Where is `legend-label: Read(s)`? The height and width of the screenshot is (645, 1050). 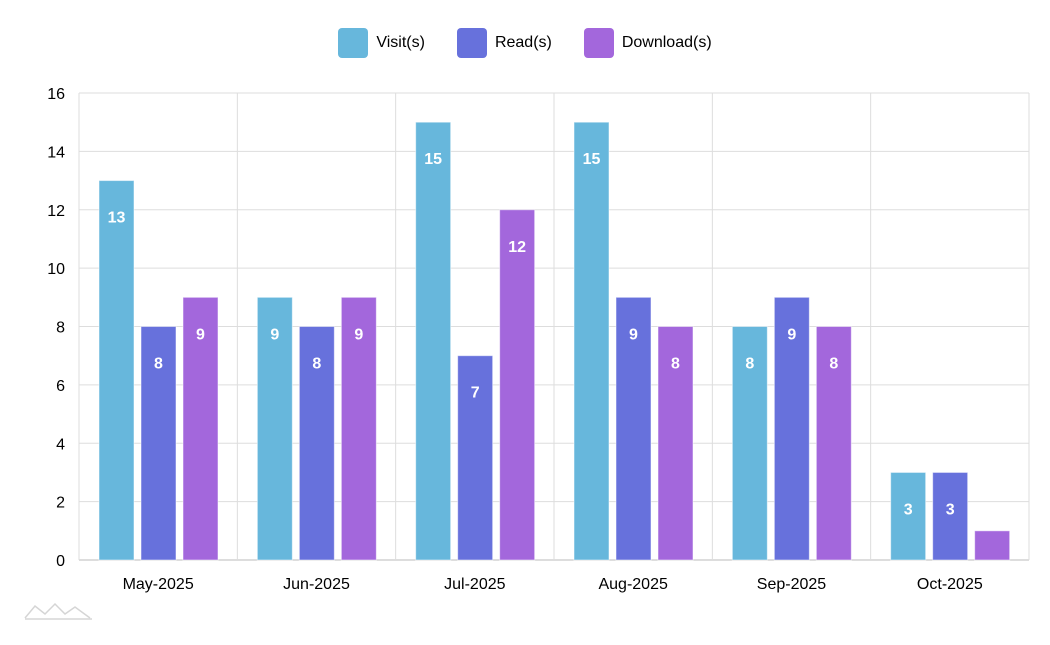
legend-label: Read(s) is located at coordinates (523, 42).